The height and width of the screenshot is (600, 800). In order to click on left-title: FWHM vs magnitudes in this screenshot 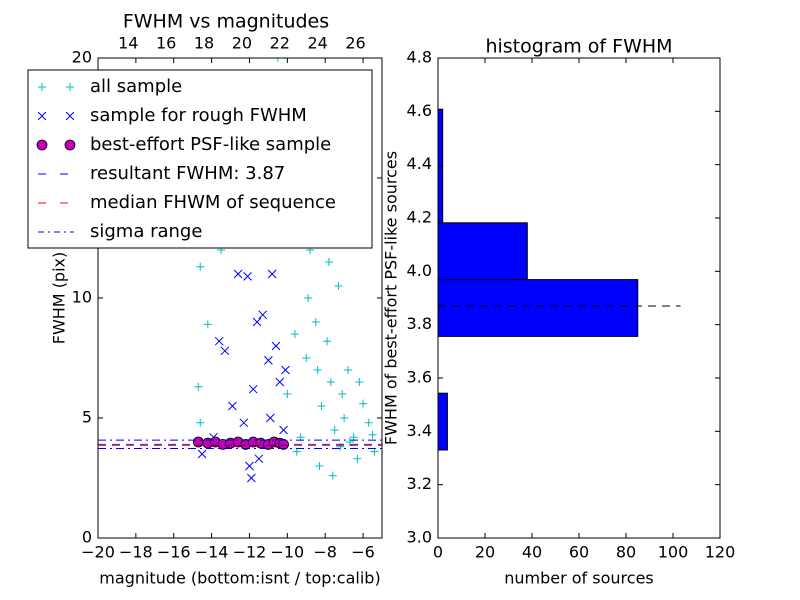, I will do `click(226, 22)`.